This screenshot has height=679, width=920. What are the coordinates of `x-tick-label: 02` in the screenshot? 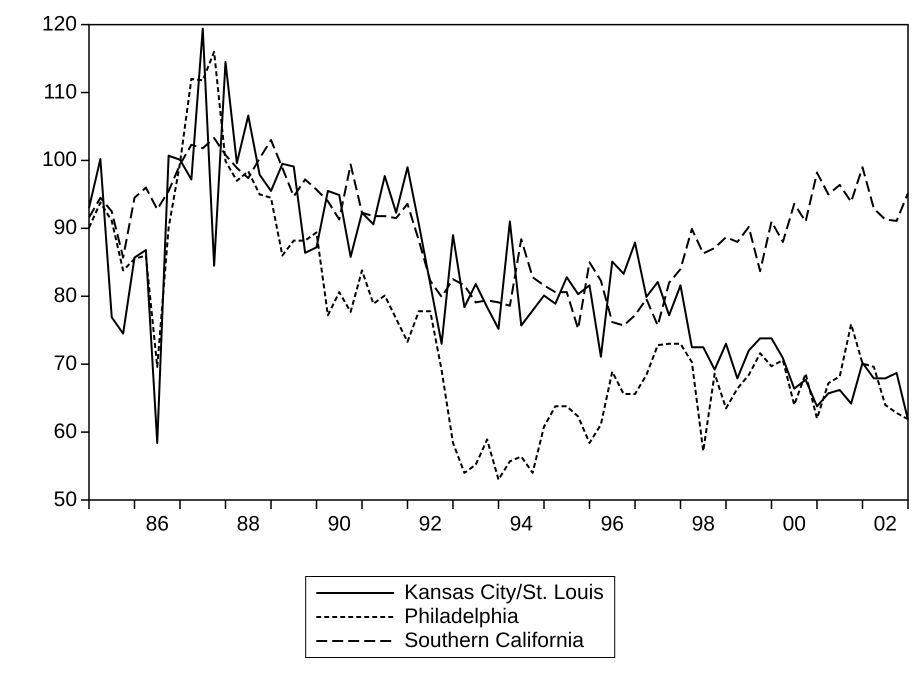 It's located at (885, 524).